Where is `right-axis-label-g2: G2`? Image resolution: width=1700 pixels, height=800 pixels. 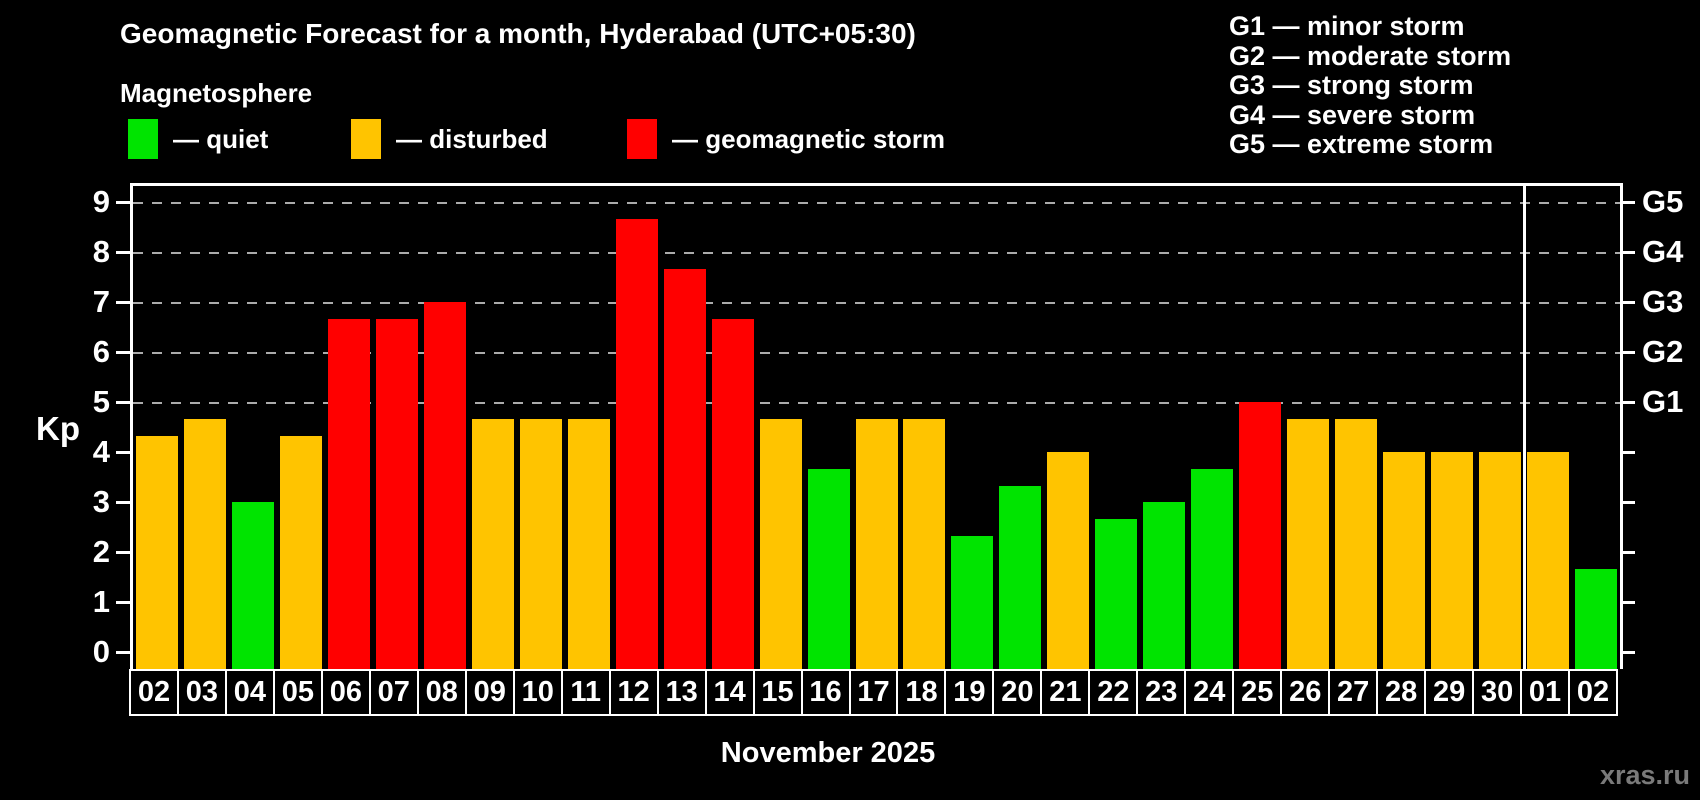
right-axis-label-g2: G2 is located at coordinates (1663, 351).